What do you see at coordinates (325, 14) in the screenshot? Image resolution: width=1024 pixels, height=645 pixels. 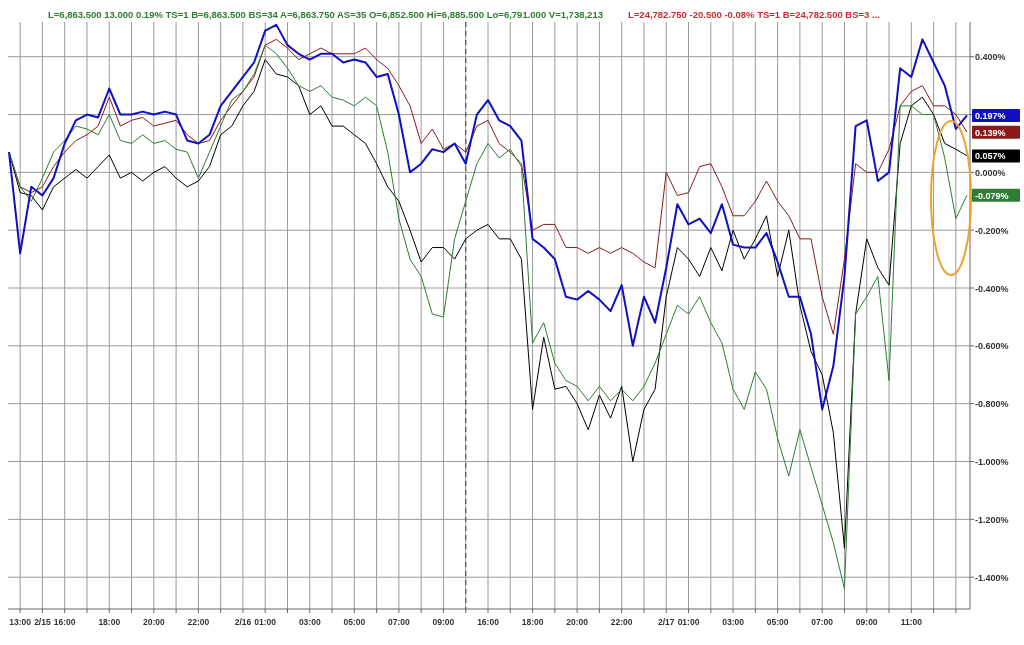 I see `text: L=6,863.500 13.000 0.19% TS=1 B=6,863.500 BS=34 A=6,863.750 AS=35 O=6,852.500 Hi=6,885.500 Lo=6,791.000 V=1,738,213` at bounding box center [325, 14].